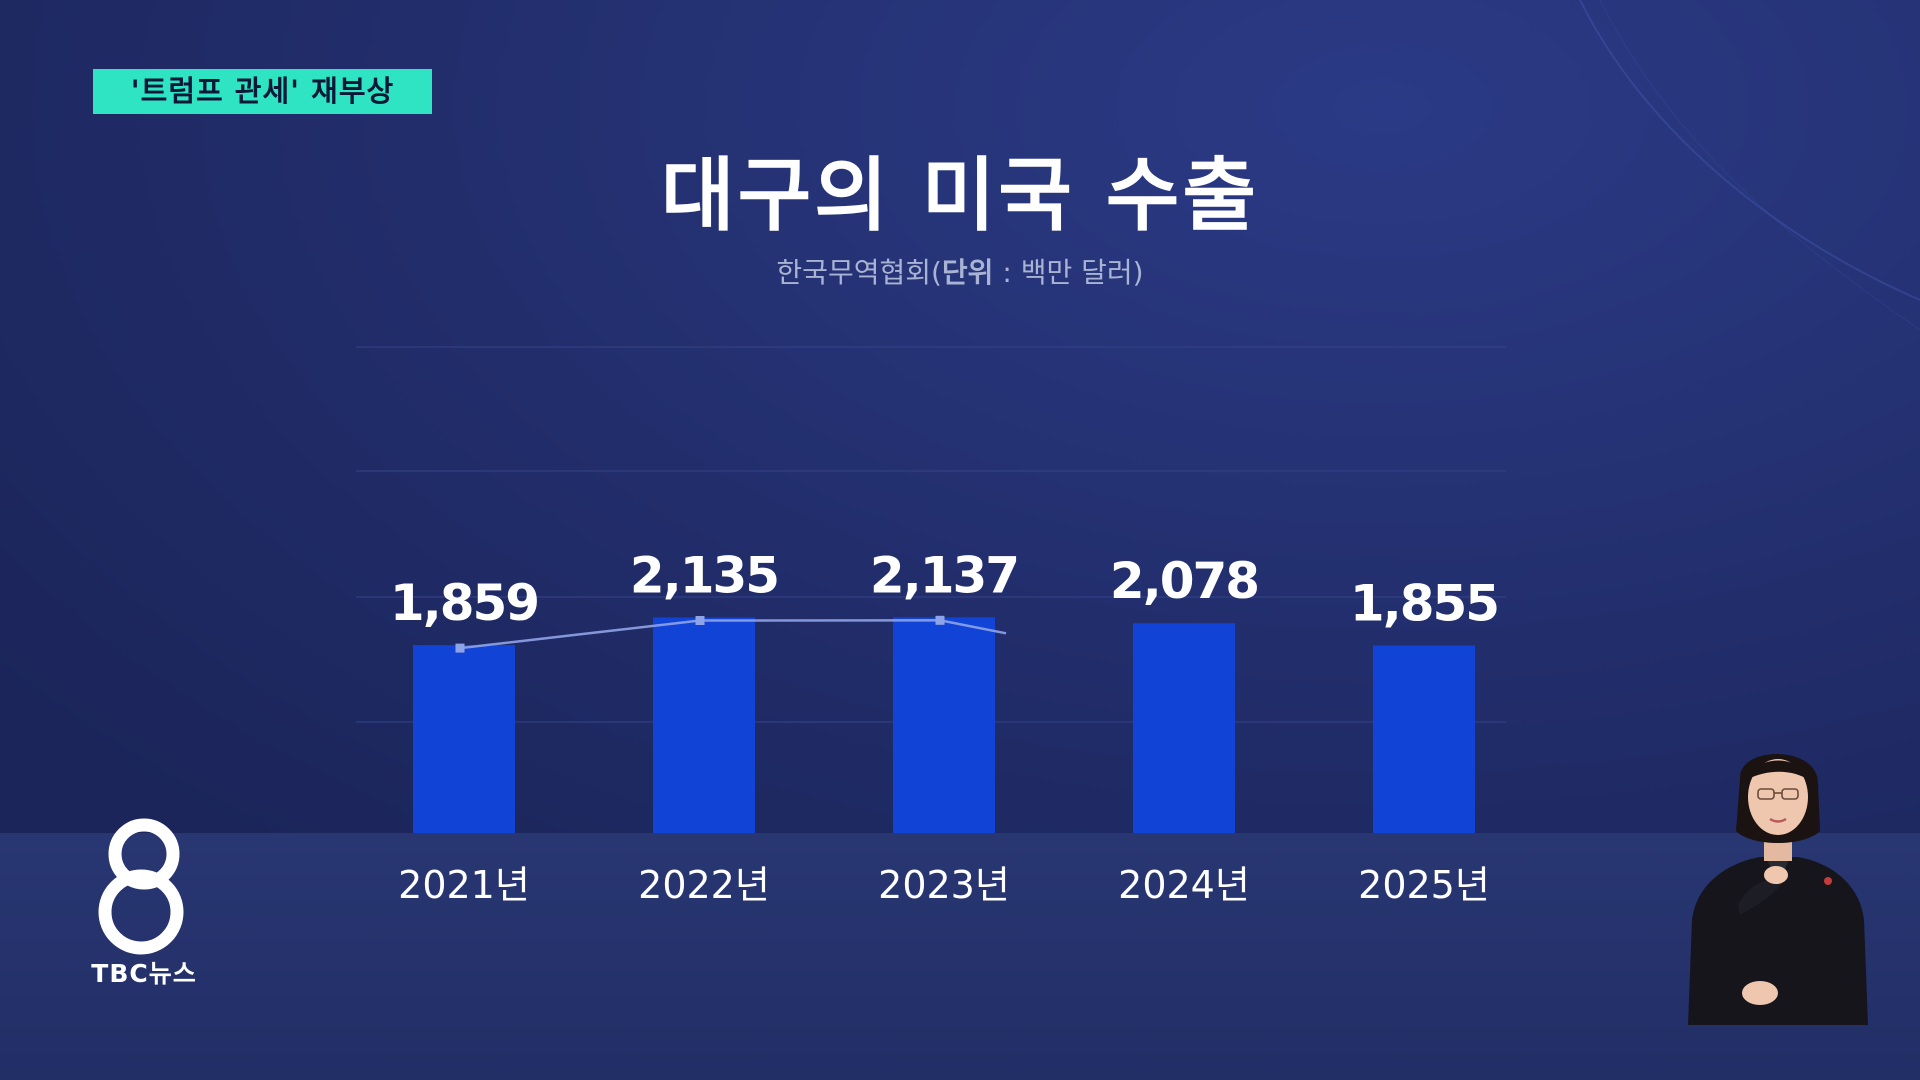 Image resolution: width=1920 pixels, height=1080 pixels. I want to click on value-label-2021년: 1,859, so click(464, 603).